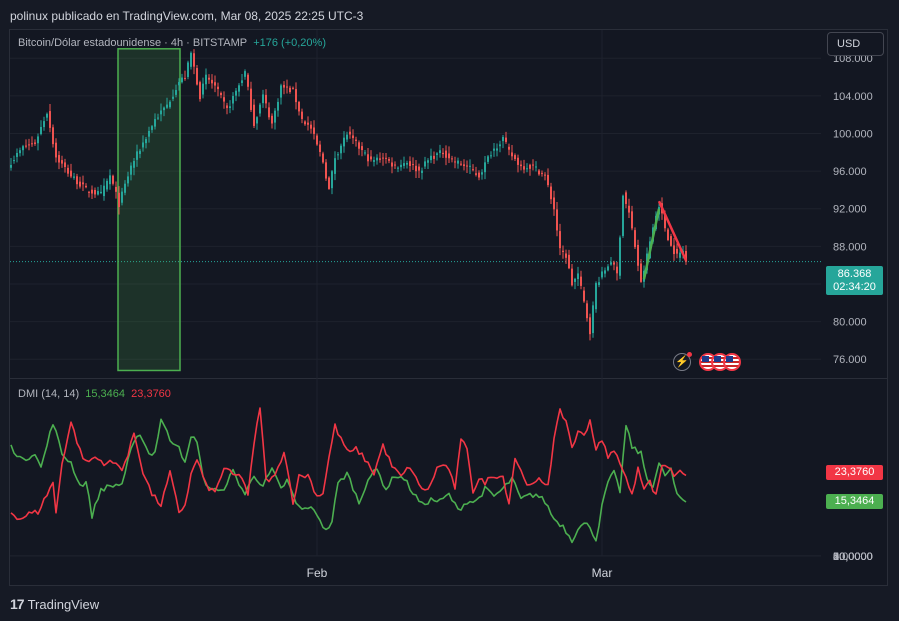 The image size is (899, 621). I want to click on down-trendline, so click(672, 230).